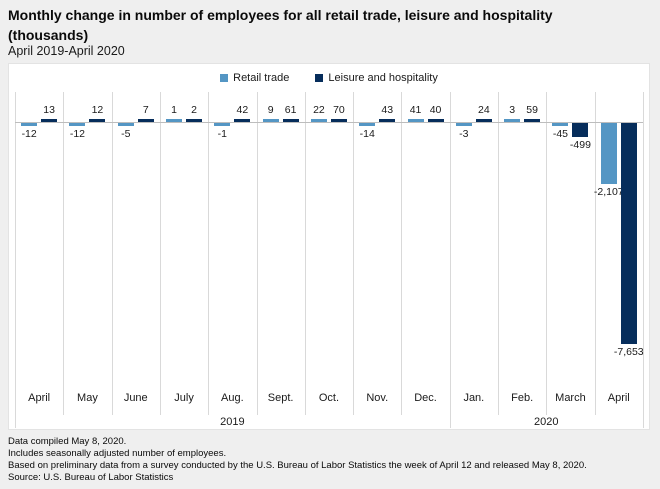 The height and width of the screenshot is (489, 660). What do you see at coordinates (628, 352) in the screenshot?
I see `bar-value-label: -7,653` at bounding box center [628, 352].